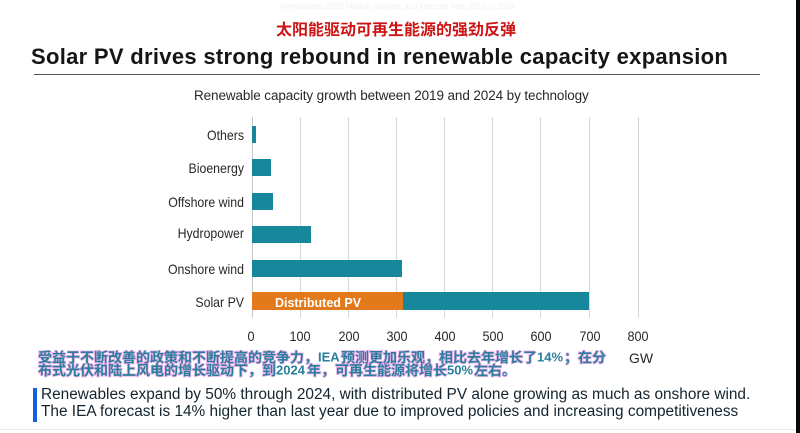 The image size is (800, 433). What do you see at coordinates (329, 357) in the screenshot?
I see `svg-text: IEA` at bounding box center [329, 357].